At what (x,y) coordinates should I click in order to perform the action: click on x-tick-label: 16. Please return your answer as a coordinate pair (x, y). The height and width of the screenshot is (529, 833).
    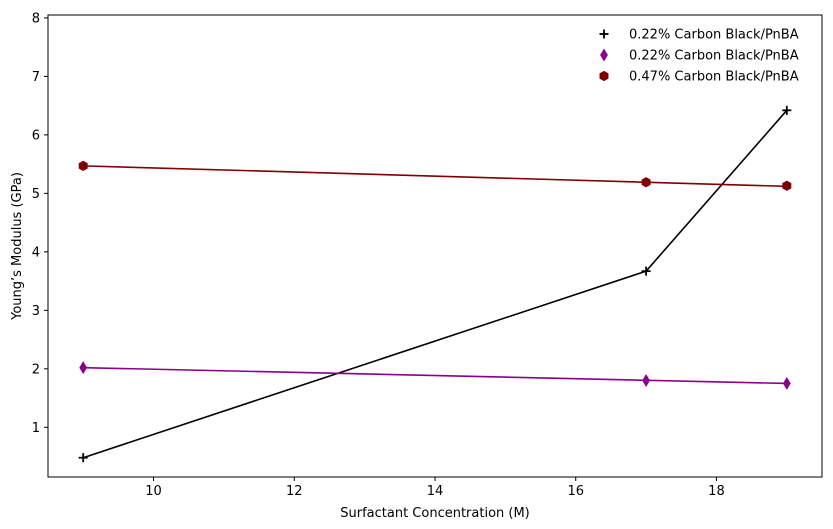
    Looking at the image, I should click on (575, 491).